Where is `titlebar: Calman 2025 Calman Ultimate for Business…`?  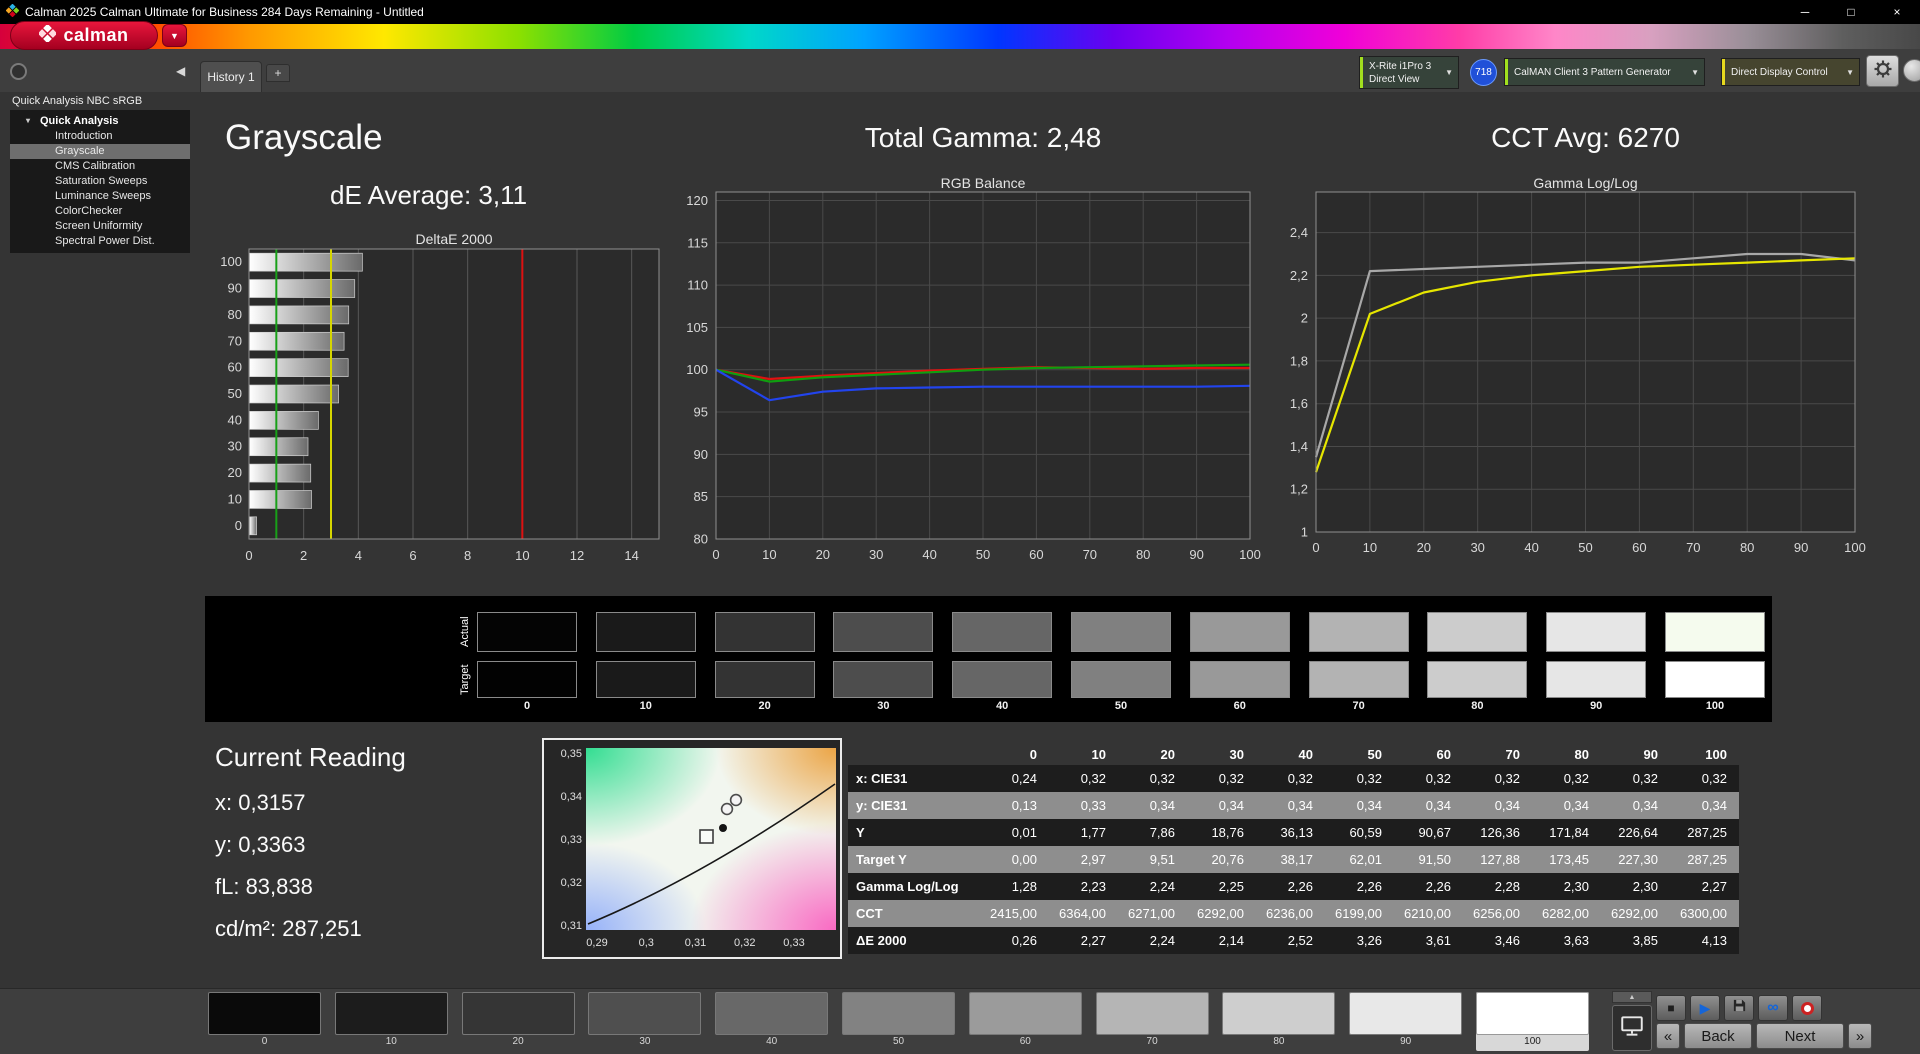 titlebar: Calman 2025 Calman Ultimate for Business… is located at coordinates (960, 12).